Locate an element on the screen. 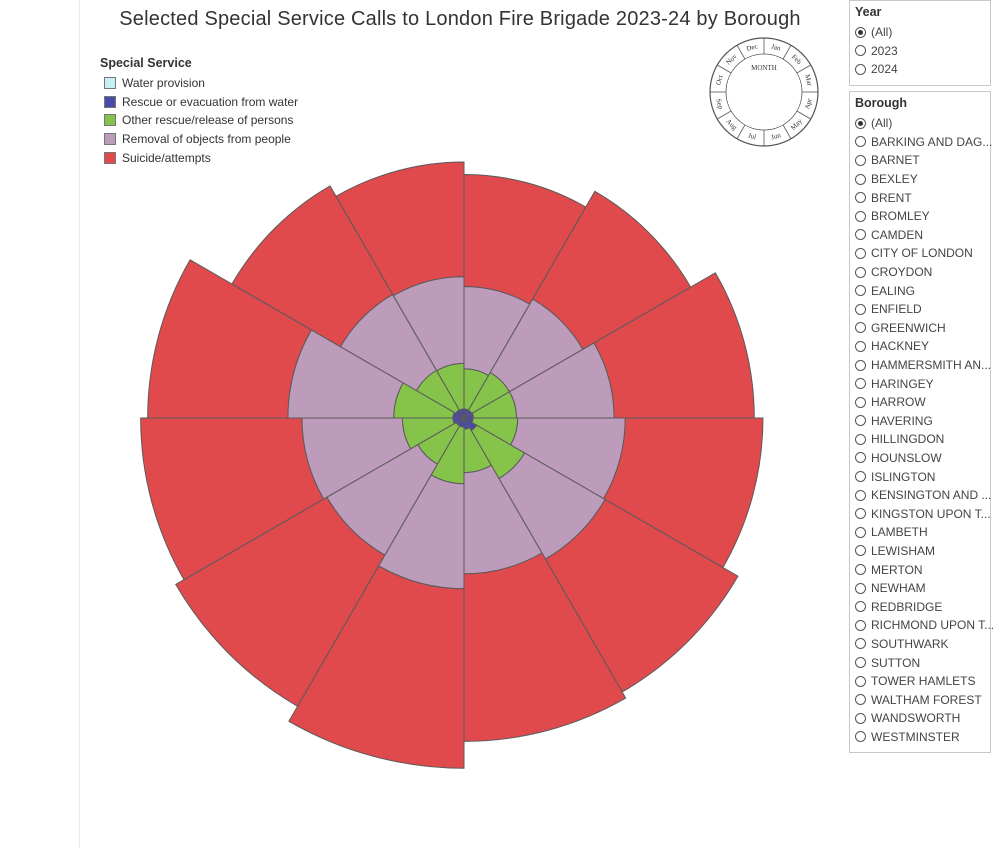 This screenshot has width=1000, height=848. borough-option: WALTHAM FOREST is located at coordinates (922, 699).